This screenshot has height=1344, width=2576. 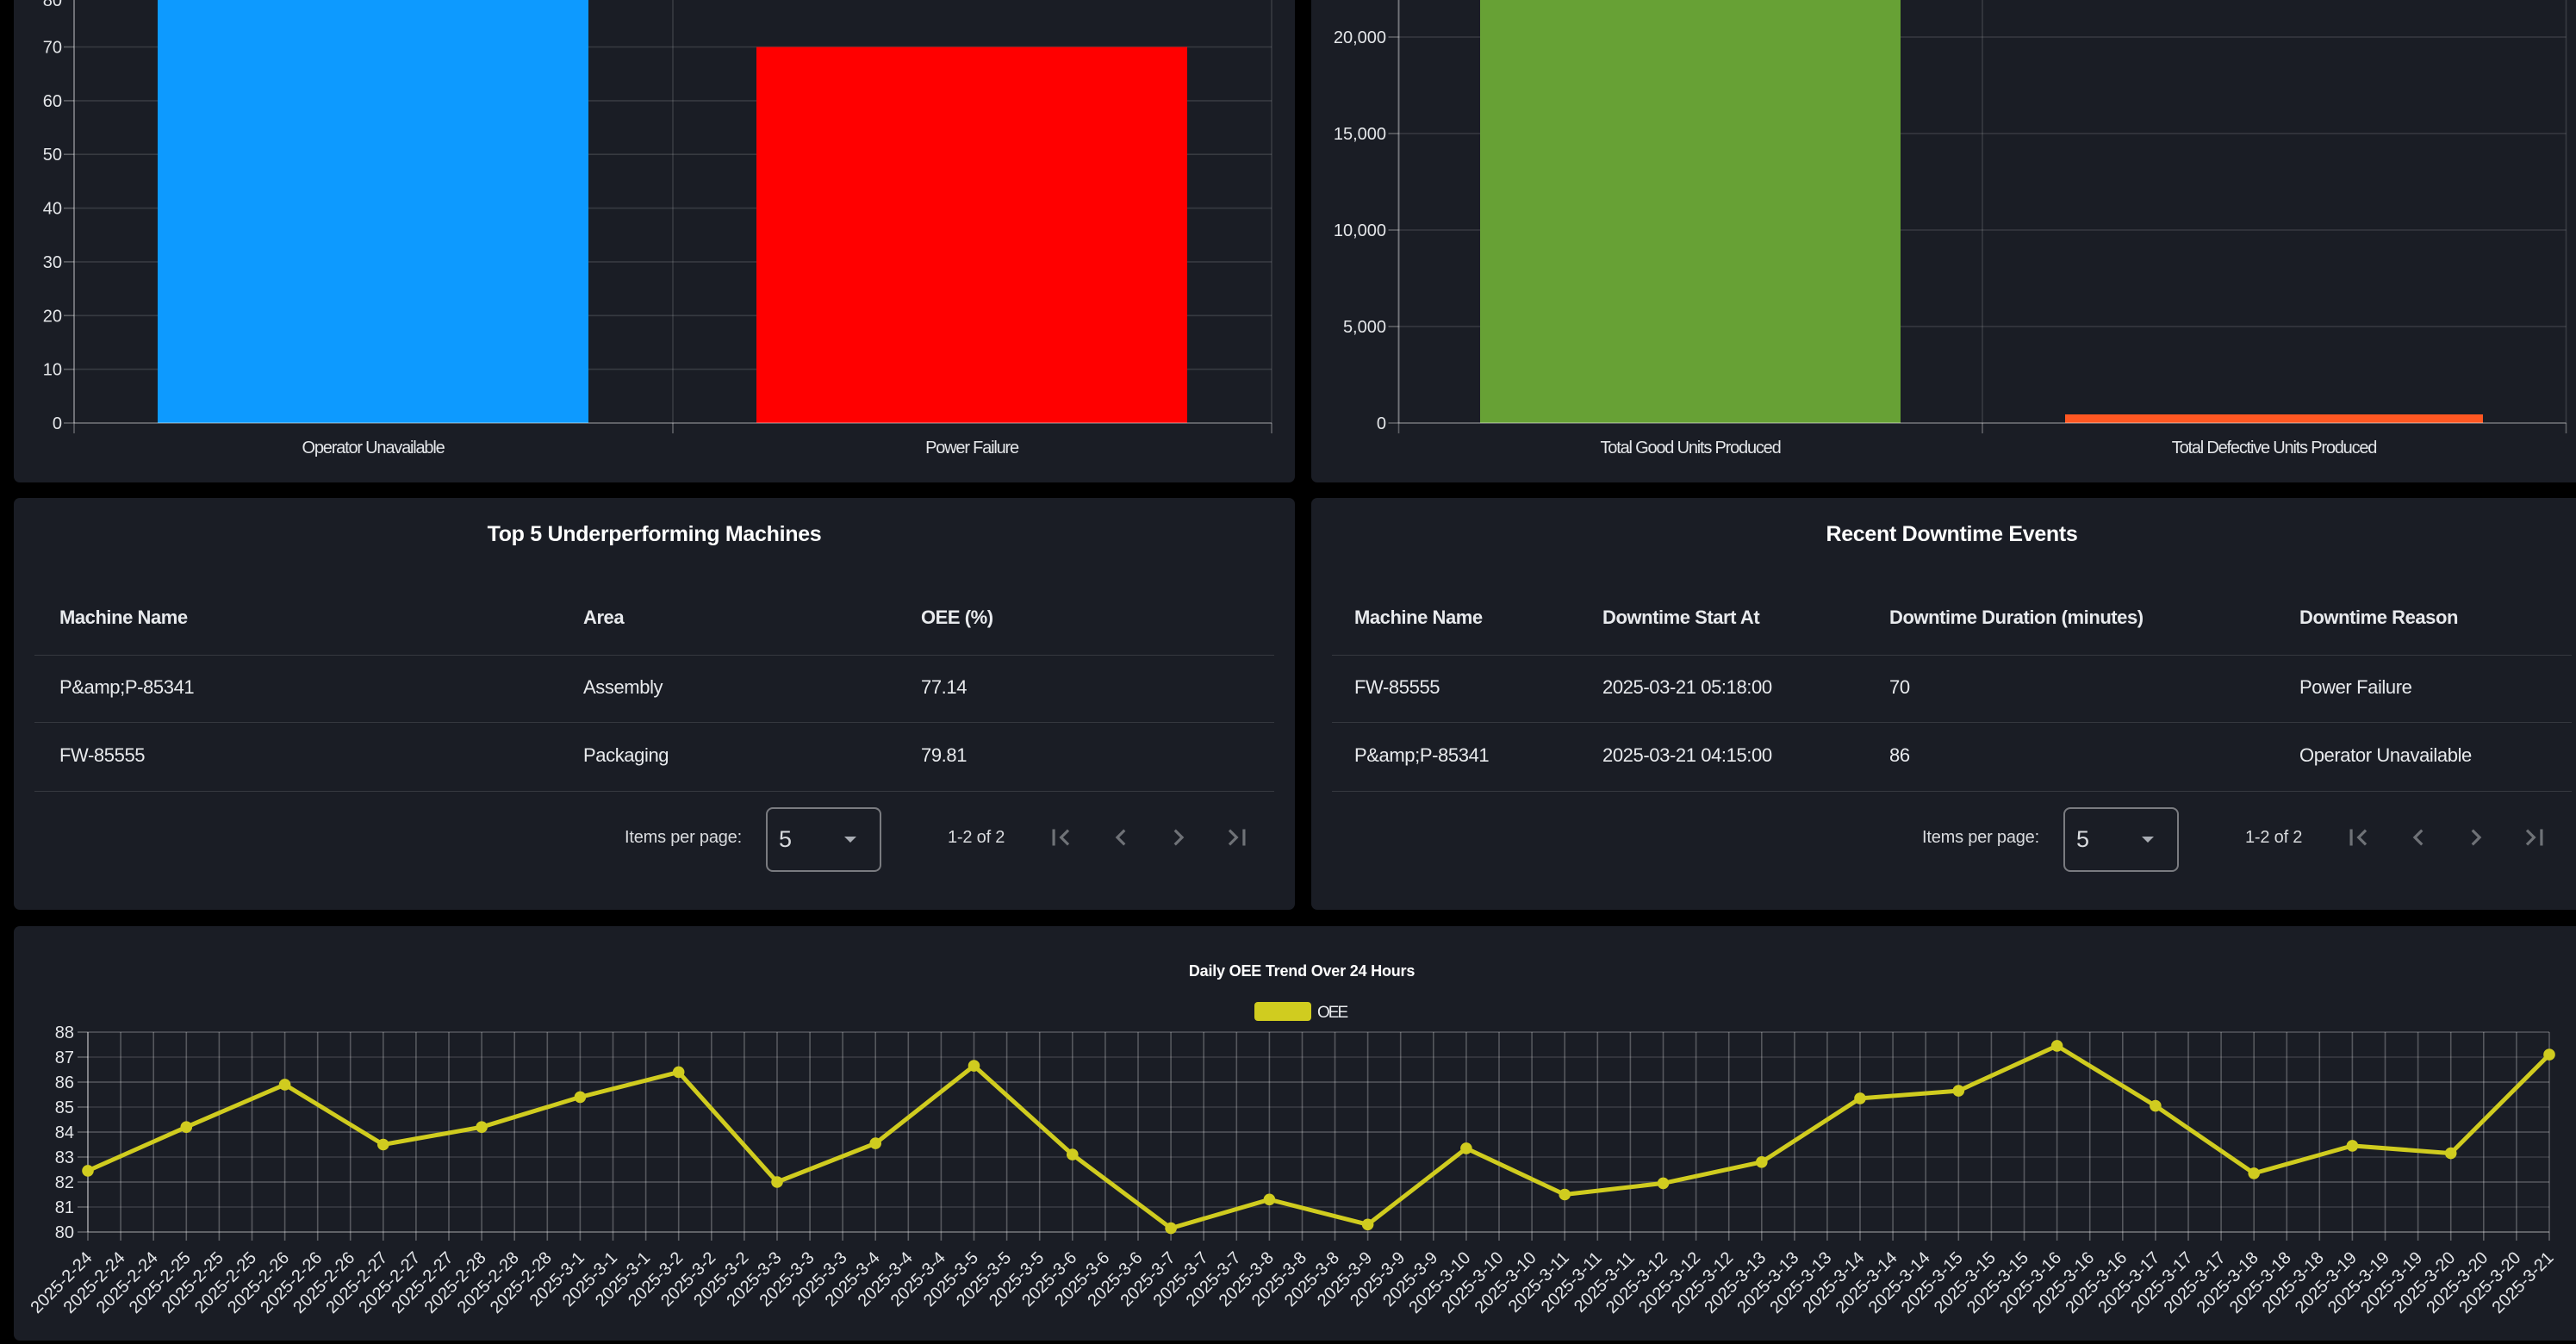 I want to click on svg-text: 81, so click(x=64, y=1208).